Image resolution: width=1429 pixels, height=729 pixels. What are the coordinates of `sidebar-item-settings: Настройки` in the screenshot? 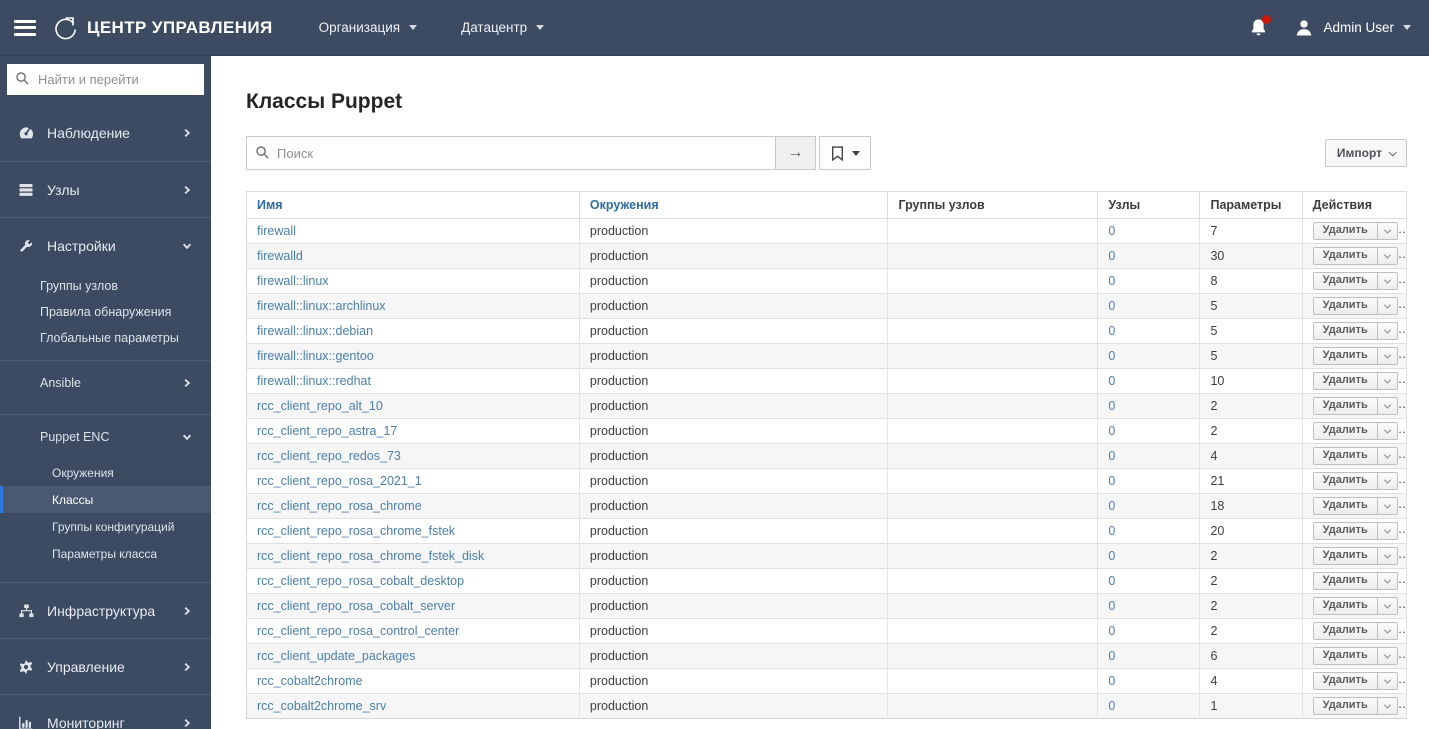 It's located at (105, 245).